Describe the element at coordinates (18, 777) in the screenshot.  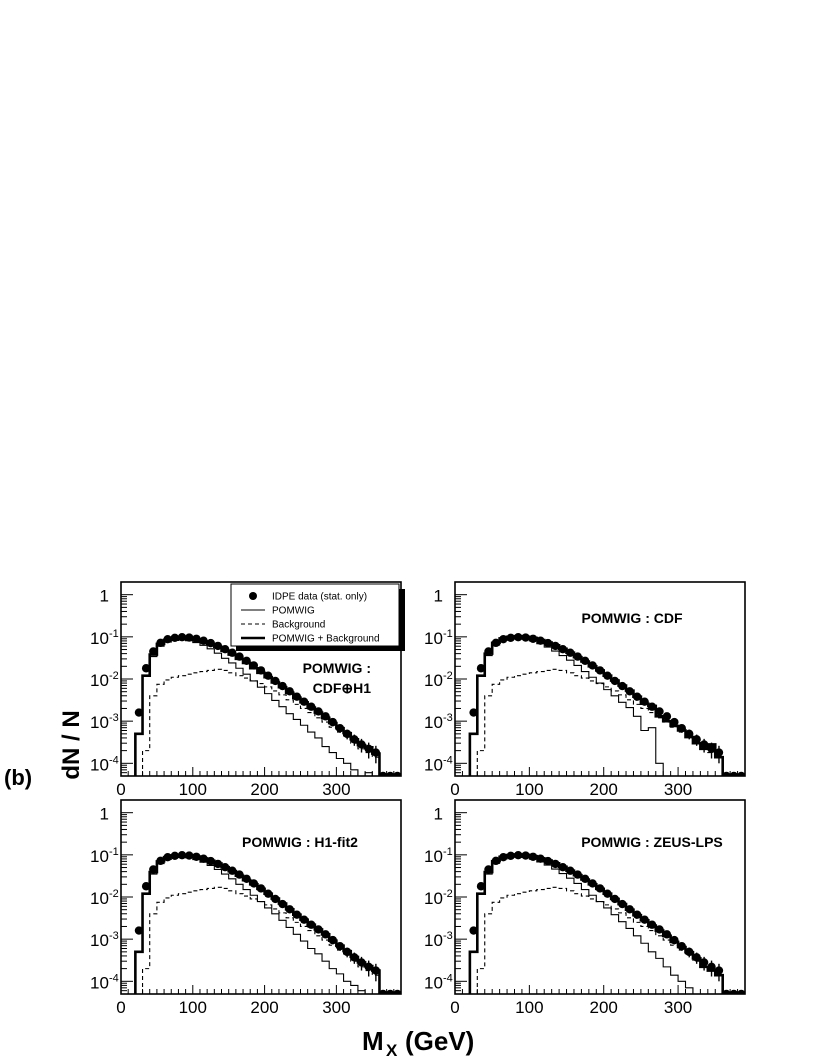
I see `figure-label: (b)` at that location.